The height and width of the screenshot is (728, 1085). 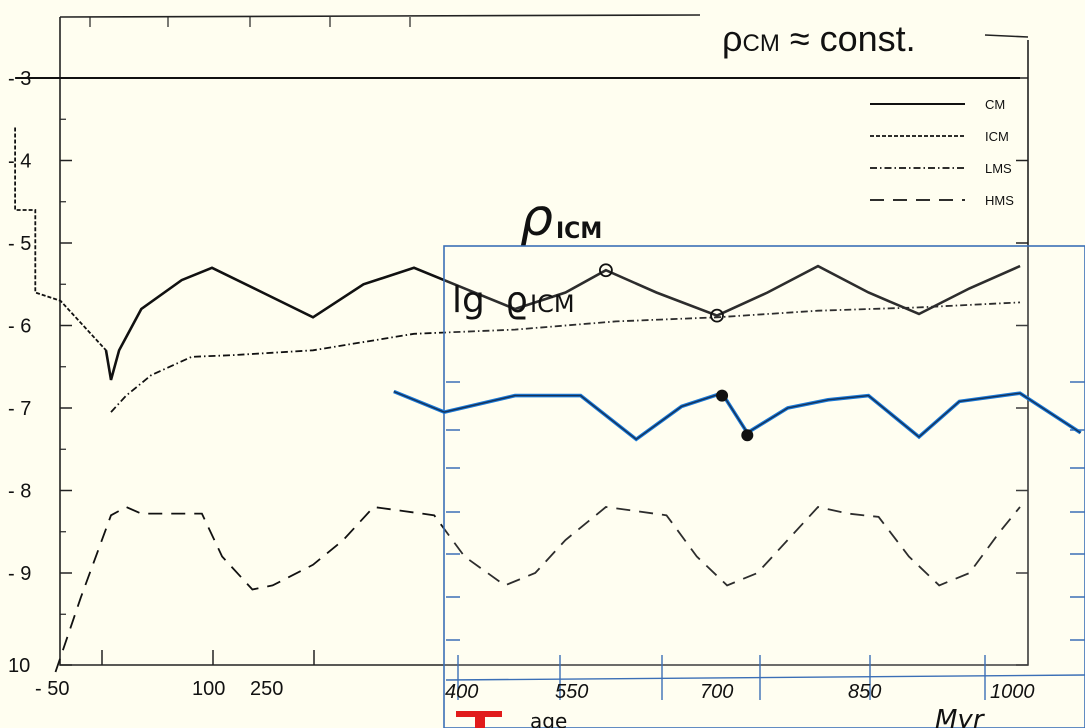 I want to click on rho-icm-annotation-sub: ICM, so click(x=579, y=231).